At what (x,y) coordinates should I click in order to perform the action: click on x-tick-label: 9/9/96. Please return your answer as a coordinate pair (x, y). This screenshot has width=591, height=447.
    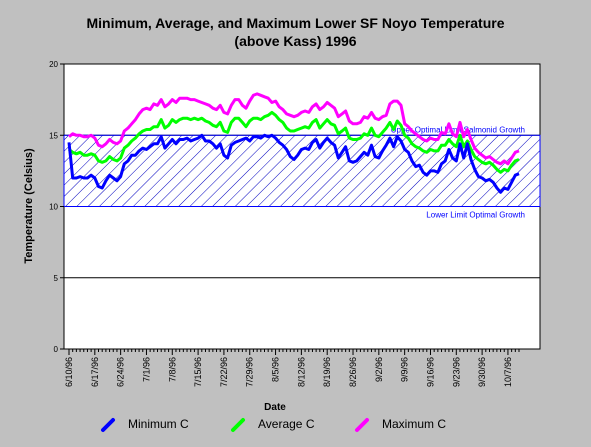
    Looking at the image, I should click on (405, 369).